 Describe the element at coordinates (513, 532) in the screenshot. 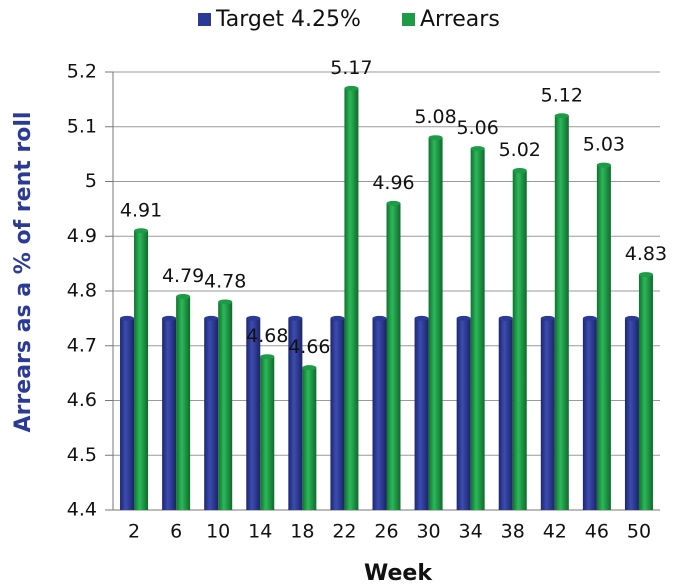

I see `x-tick-label: 38` at that location.